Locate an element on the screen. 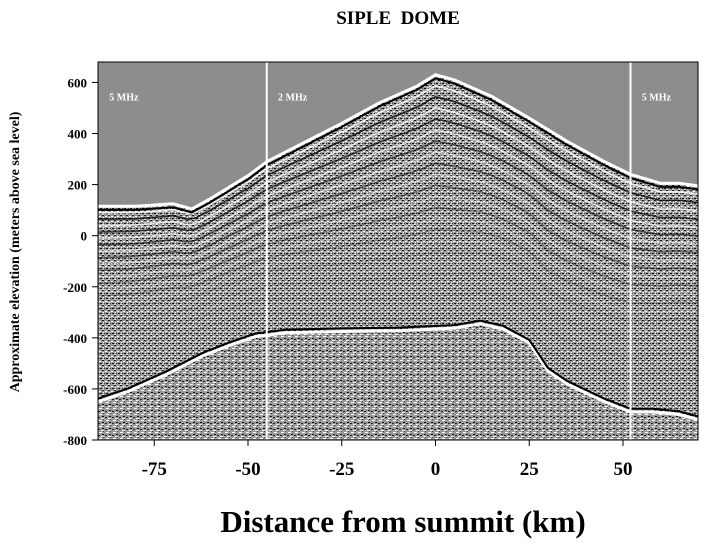  y-tick-label: 600 is located at coordinates (78, 82).